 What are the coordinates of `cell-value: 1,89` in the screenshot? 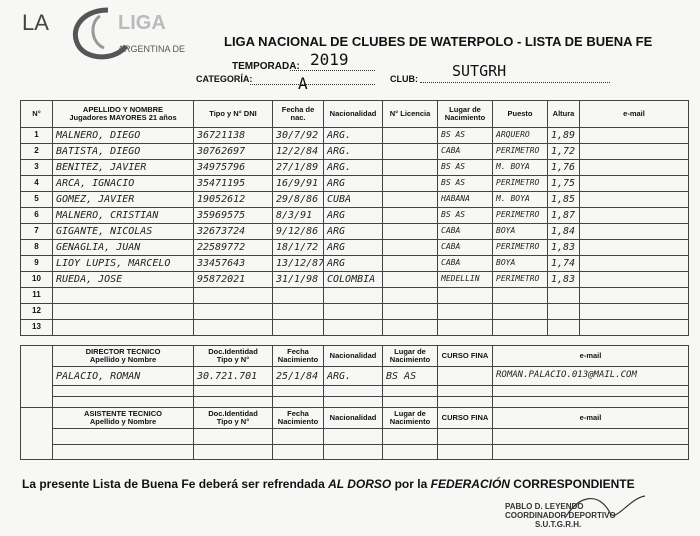 It's located at (563, 135).